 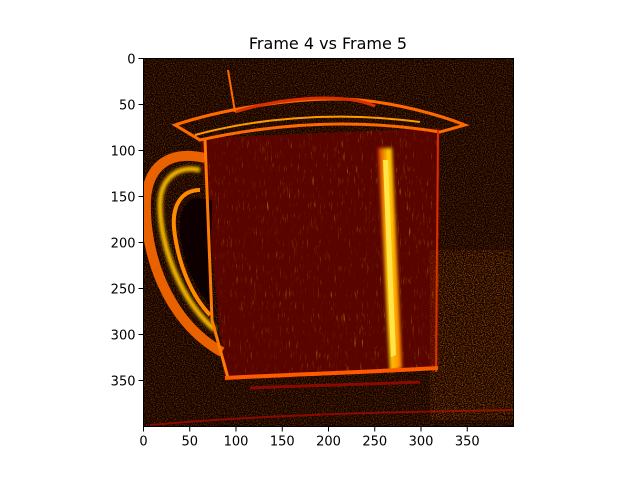 I want to click on x-tick-label: 350, so click(x=467, y=442).